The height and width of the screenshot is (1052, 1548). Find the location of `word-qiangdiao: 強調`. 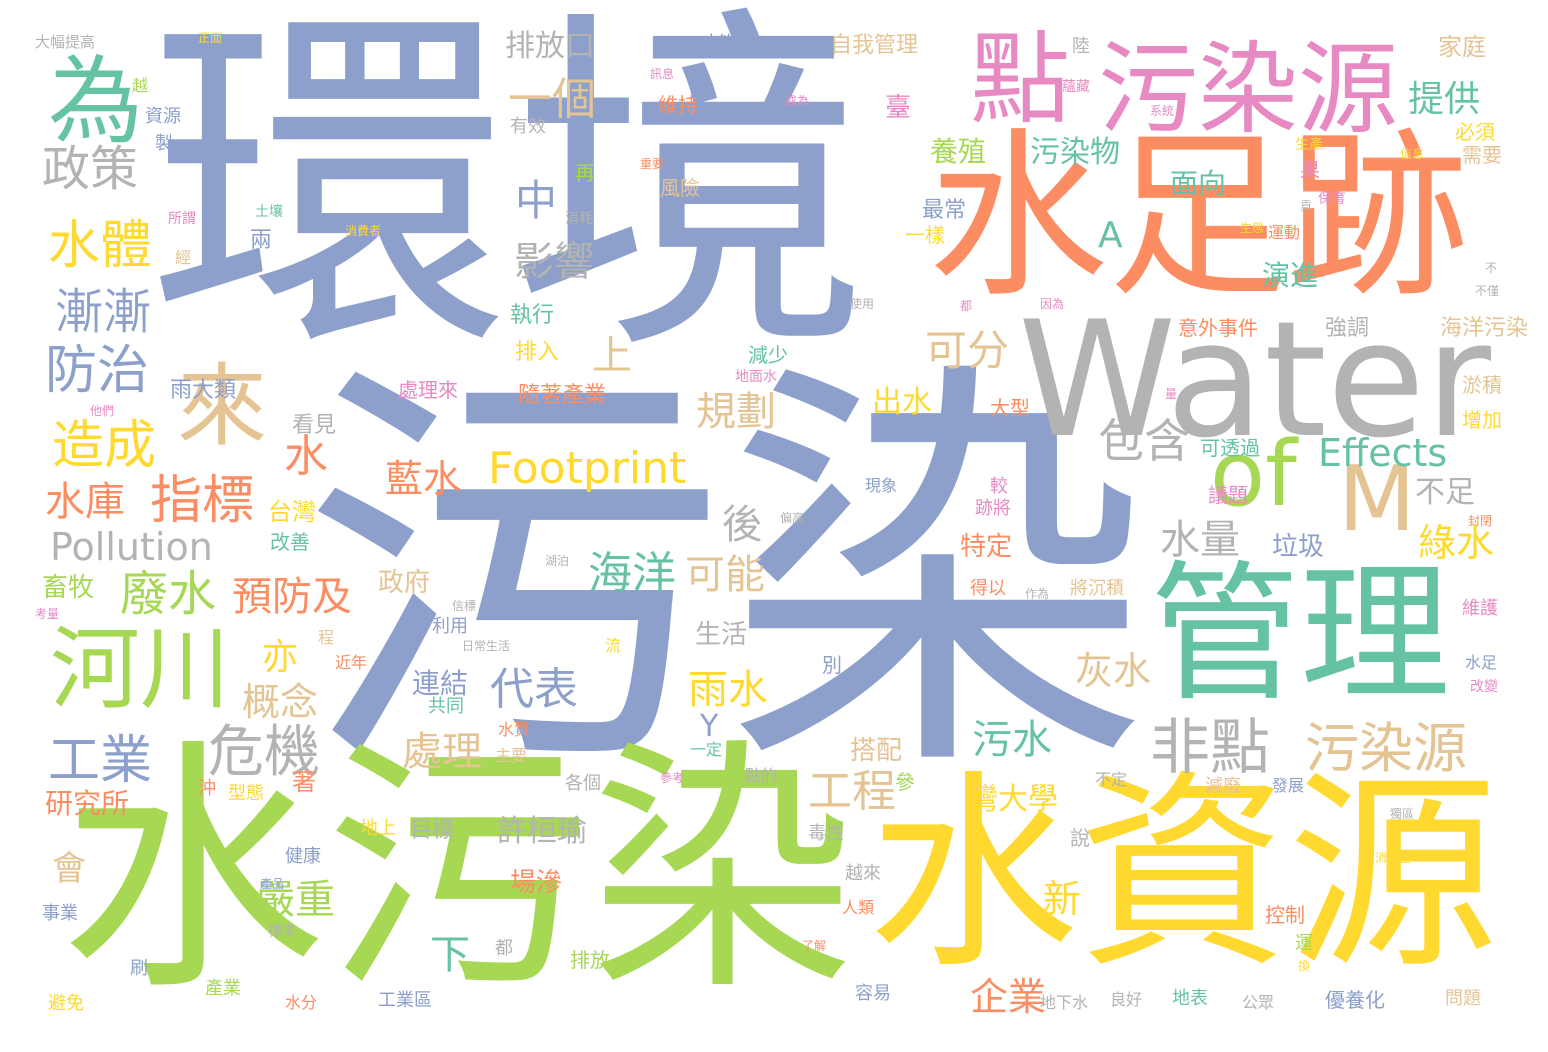

word-qiangdiao: 強調 is located at coordinates (1347, 328).